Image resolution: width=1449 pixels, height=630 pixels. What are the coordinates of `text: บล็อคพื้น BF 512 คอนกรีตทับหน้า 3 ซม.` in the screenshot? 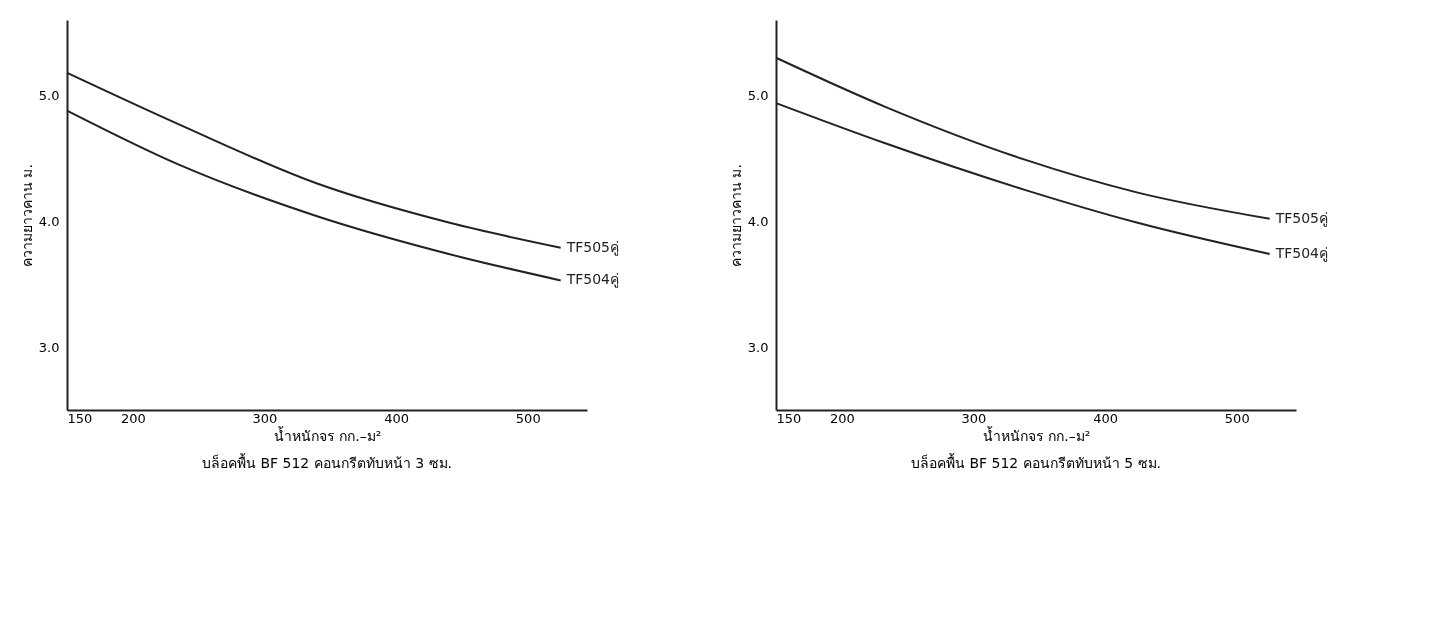 It's located at (327, 462).